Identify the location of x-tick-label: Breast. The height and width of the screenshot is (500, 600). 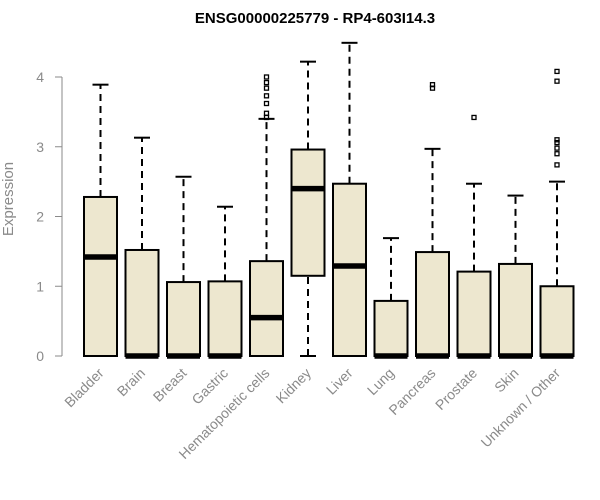
(170, 385).